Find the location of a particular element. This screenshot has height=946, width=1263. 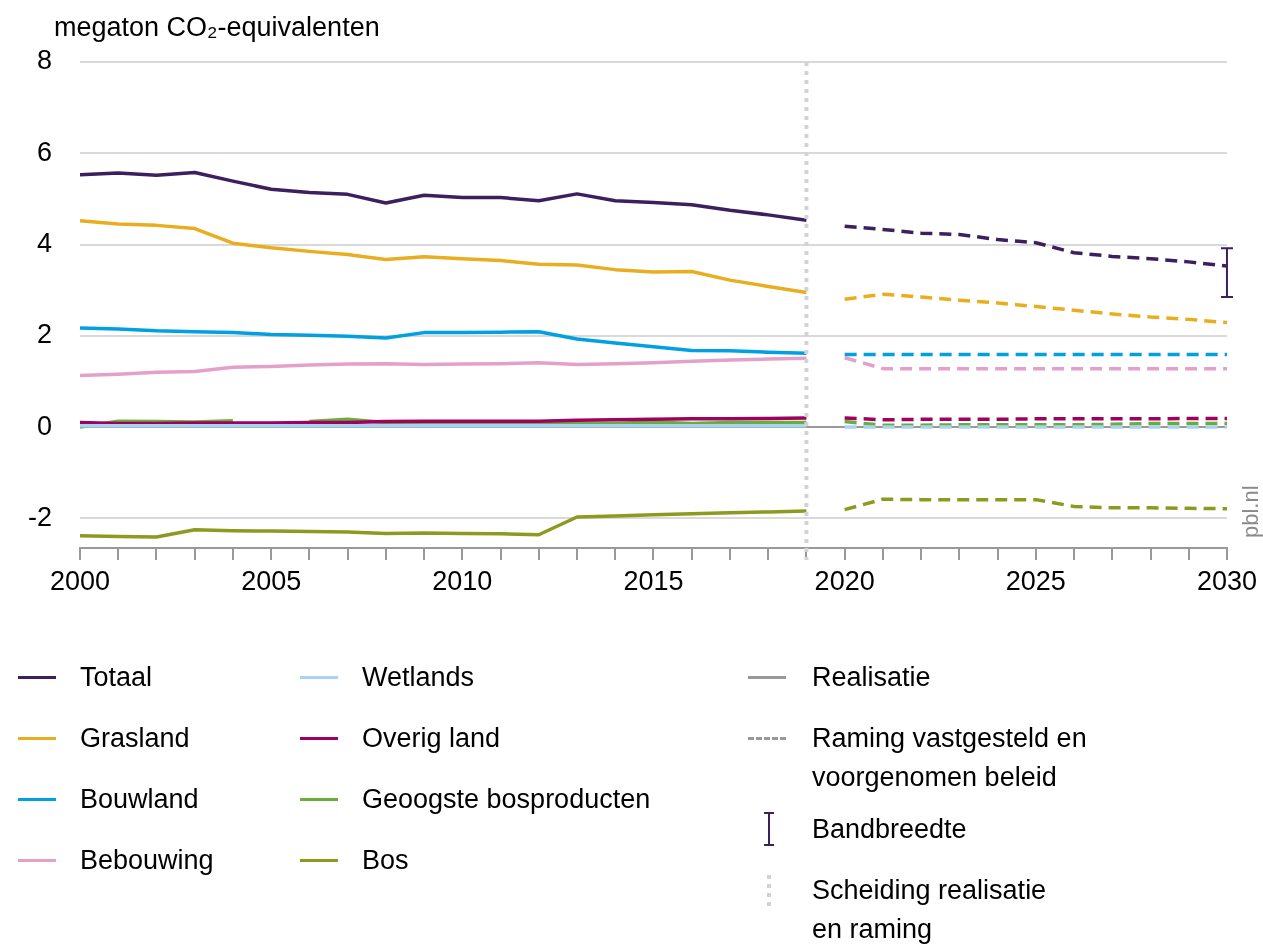

y-tick-label: 4 is located at coordinates (44, 242).